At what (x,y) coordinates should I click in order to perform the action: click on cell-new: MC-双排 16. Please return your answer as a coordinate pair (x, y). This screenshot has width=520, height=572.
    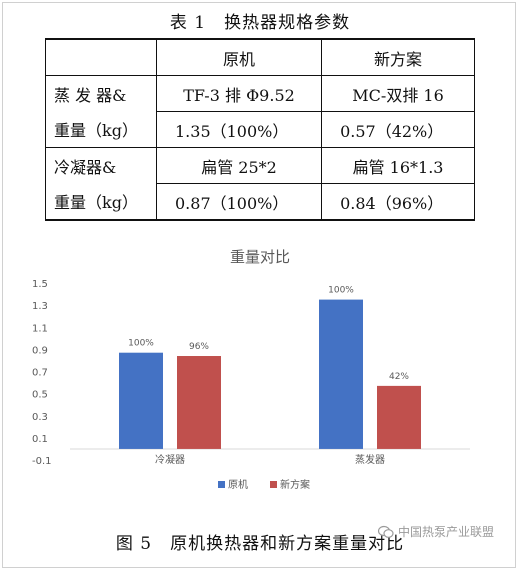
    Looking at the image, I should click on (398, 93).